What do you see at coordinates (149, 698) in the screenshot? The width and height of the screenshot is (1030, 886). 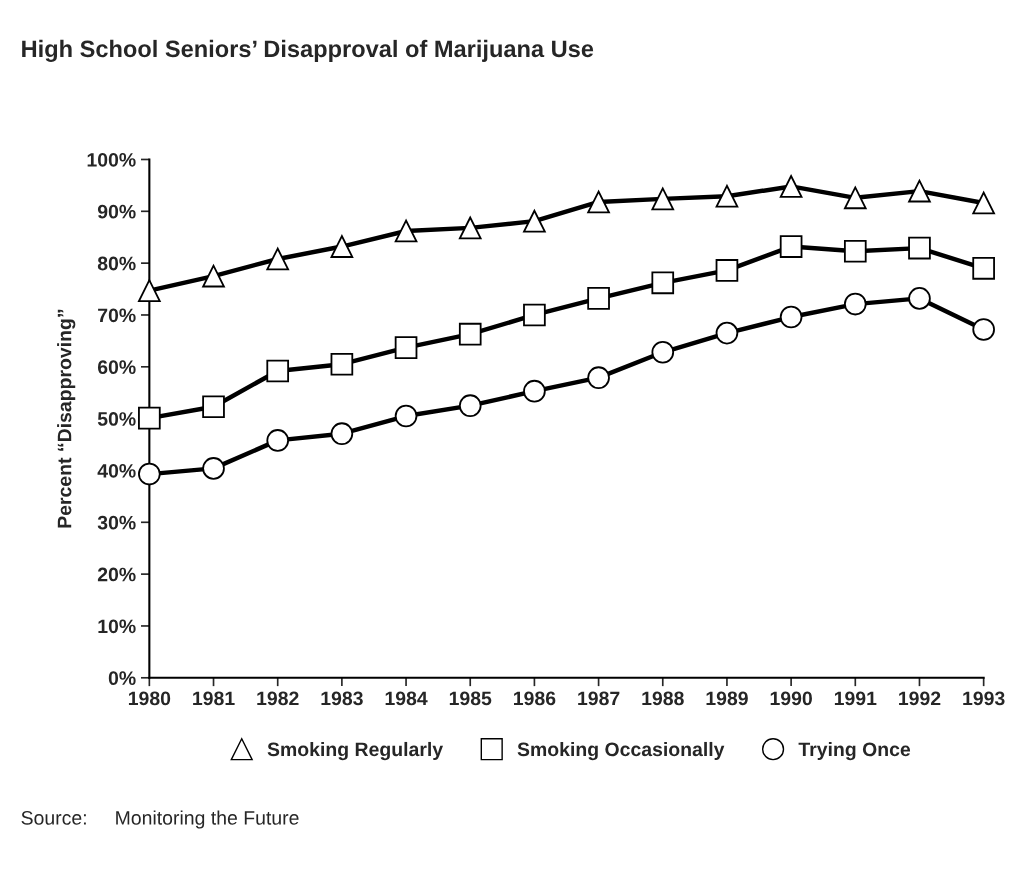 I see `x-tick-label: 1980` at bounding box center [149, 698].